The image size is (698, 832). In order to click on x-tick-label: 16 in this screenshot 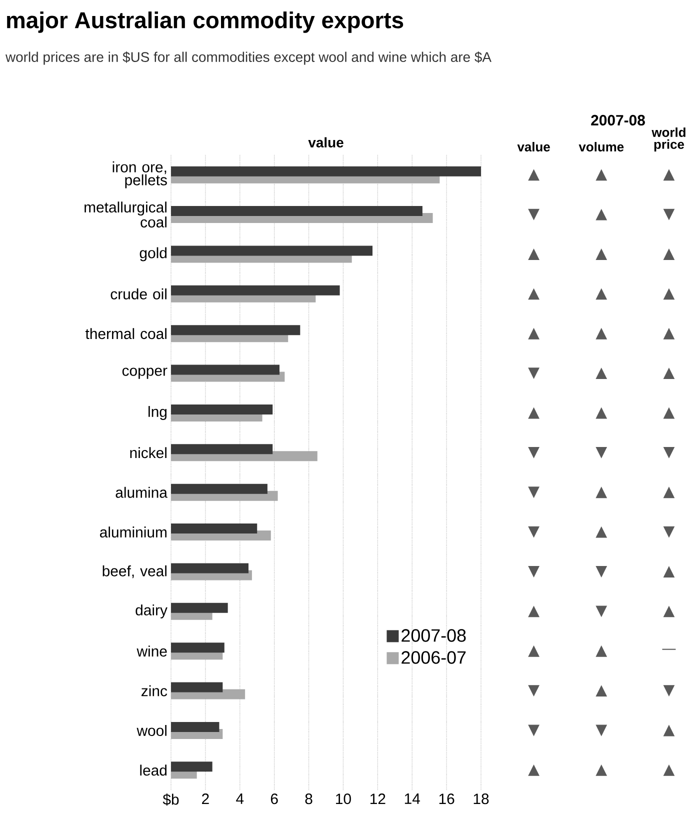, I will do `click(446, 799)`.